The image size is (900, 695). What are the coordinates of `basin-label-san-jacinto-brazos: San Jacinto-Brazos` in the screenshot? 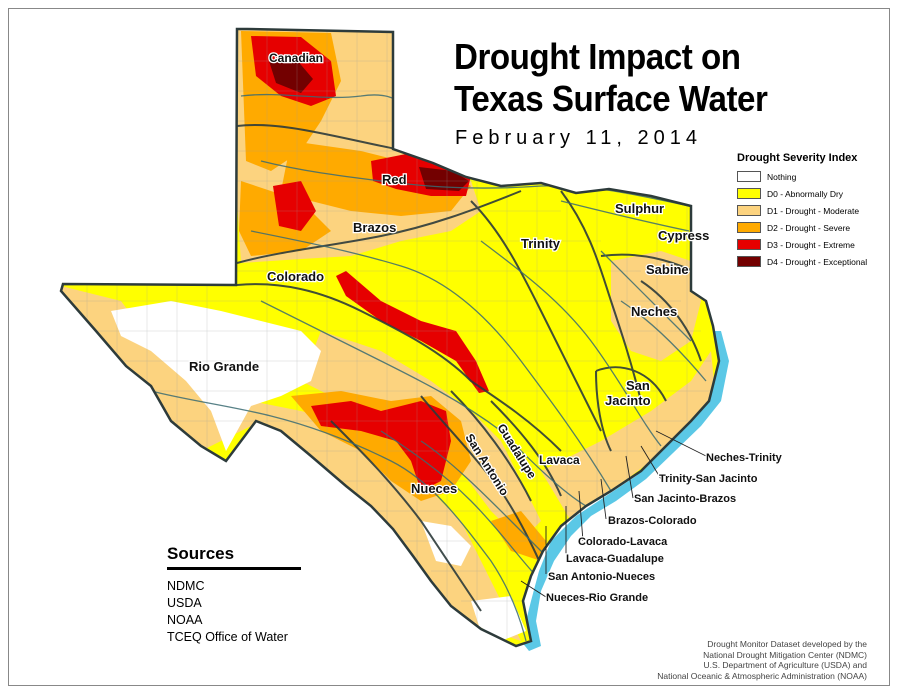 It's located at (685, 499).